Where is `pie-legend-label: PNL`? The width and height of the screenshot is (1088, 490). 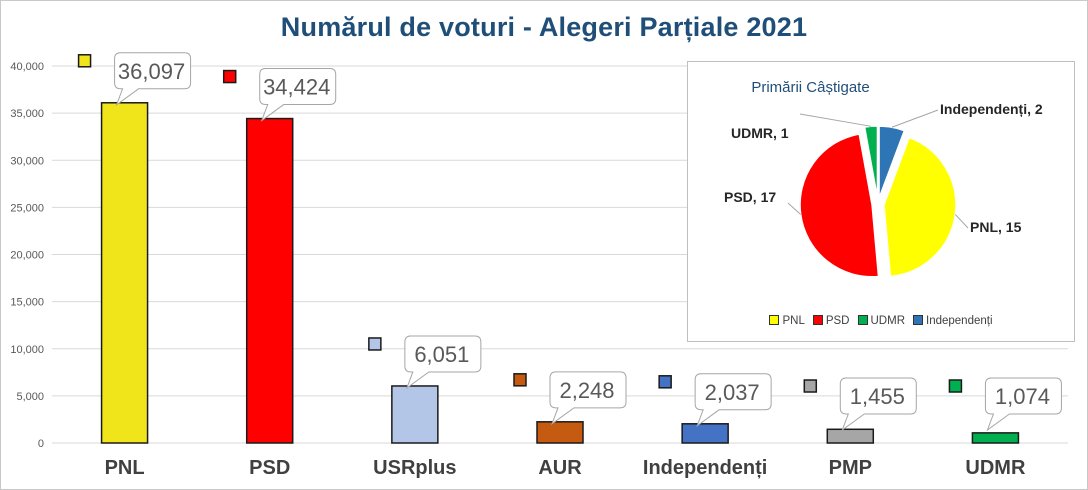 pie-legend-label: PNL is located at coordinates (793, 321).